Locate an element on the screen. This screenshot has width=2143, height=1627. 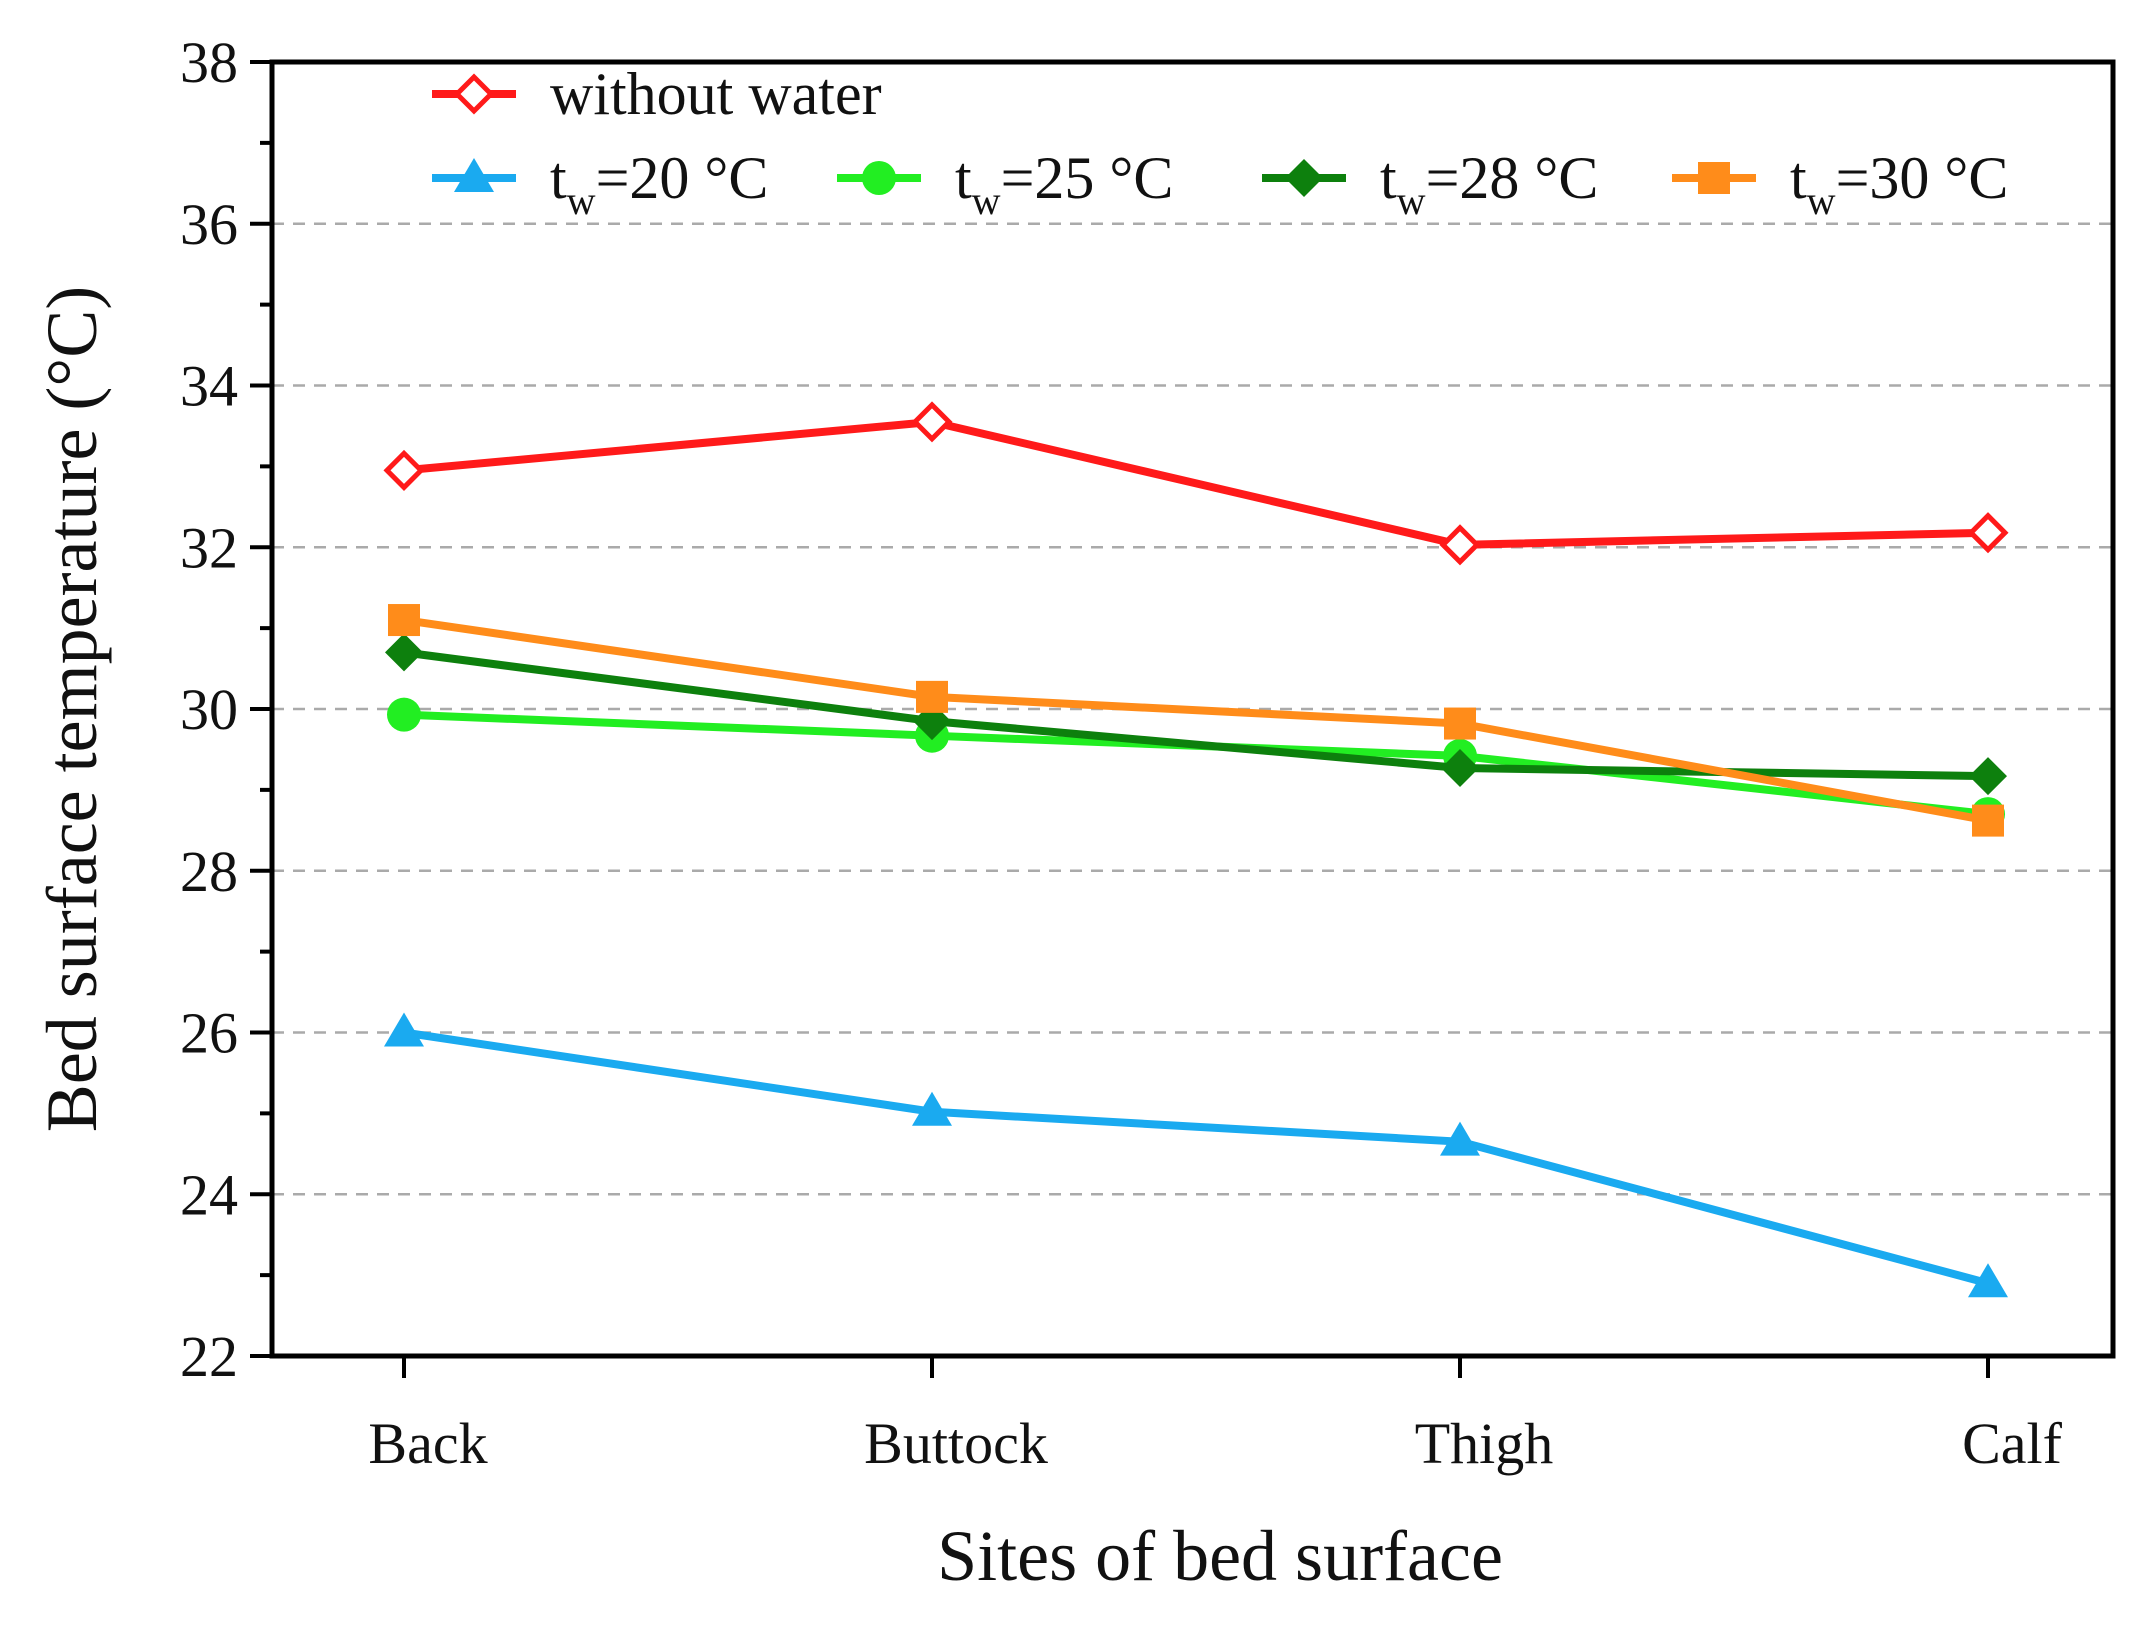
y-tick-label: 24 is located at coordinates (209, 1194).